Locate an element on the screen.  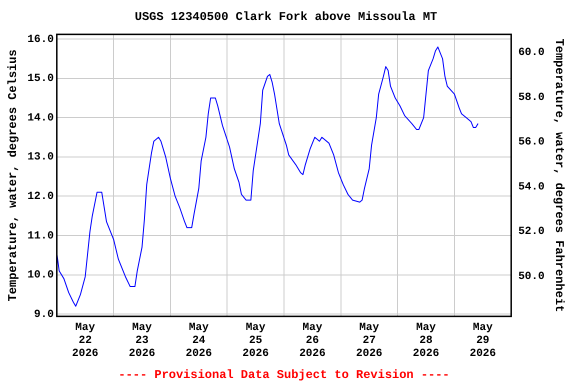
text: ---- Provisional Data Subject to Revision ---- is located at coordinates (284, 375).